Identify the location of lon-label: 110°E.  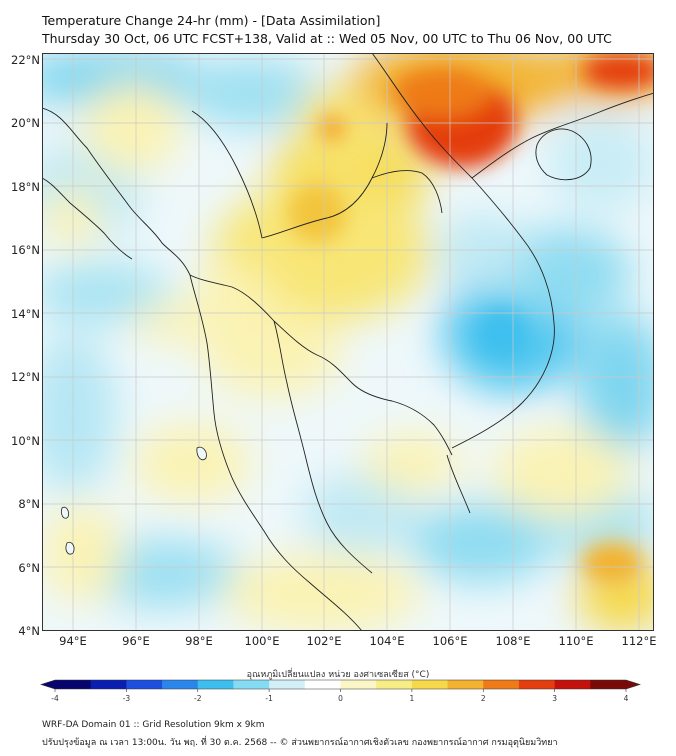
(576, 641).